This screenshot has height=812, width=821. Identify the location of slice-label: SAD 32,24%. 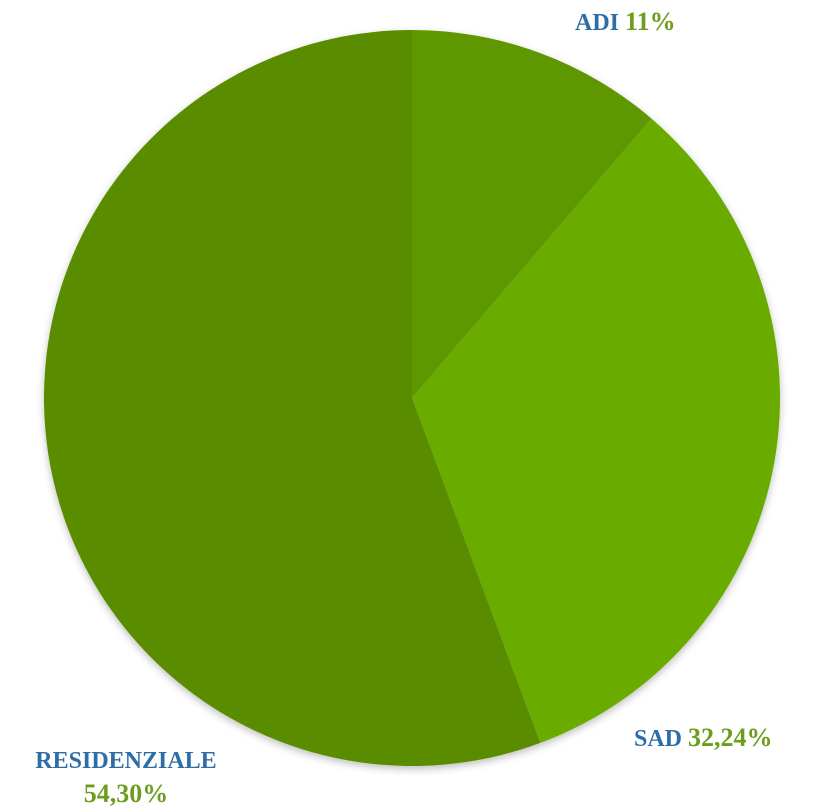
(703, 737).